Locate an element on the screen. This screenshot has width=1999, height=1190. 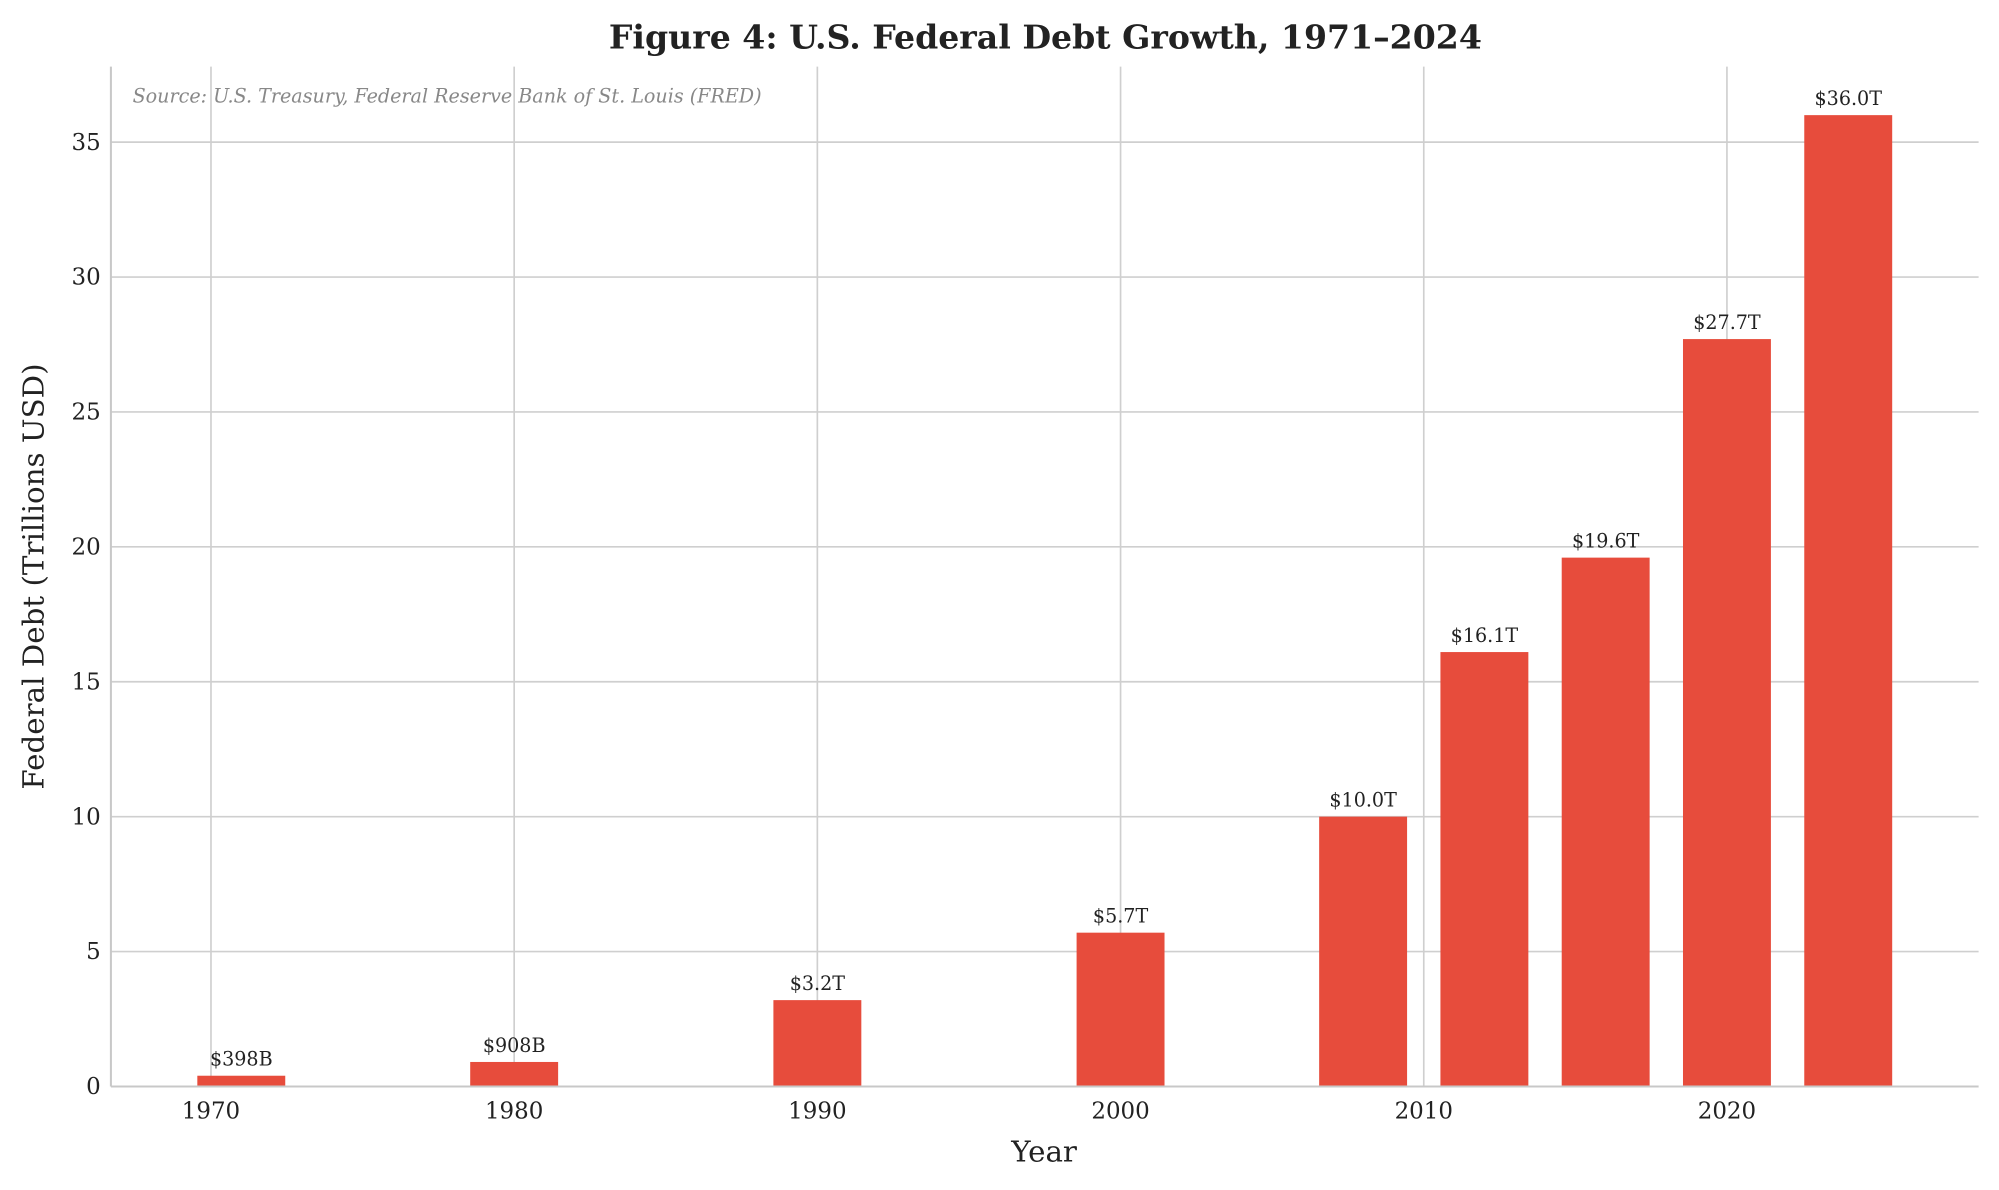
y-tick-label: 5 is located at coordinates (93, 952).